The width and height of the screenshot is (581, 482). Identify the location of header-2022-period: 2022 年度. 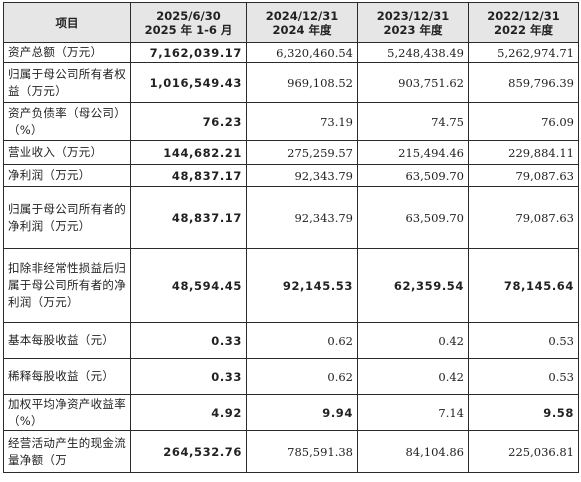
(523, 29).